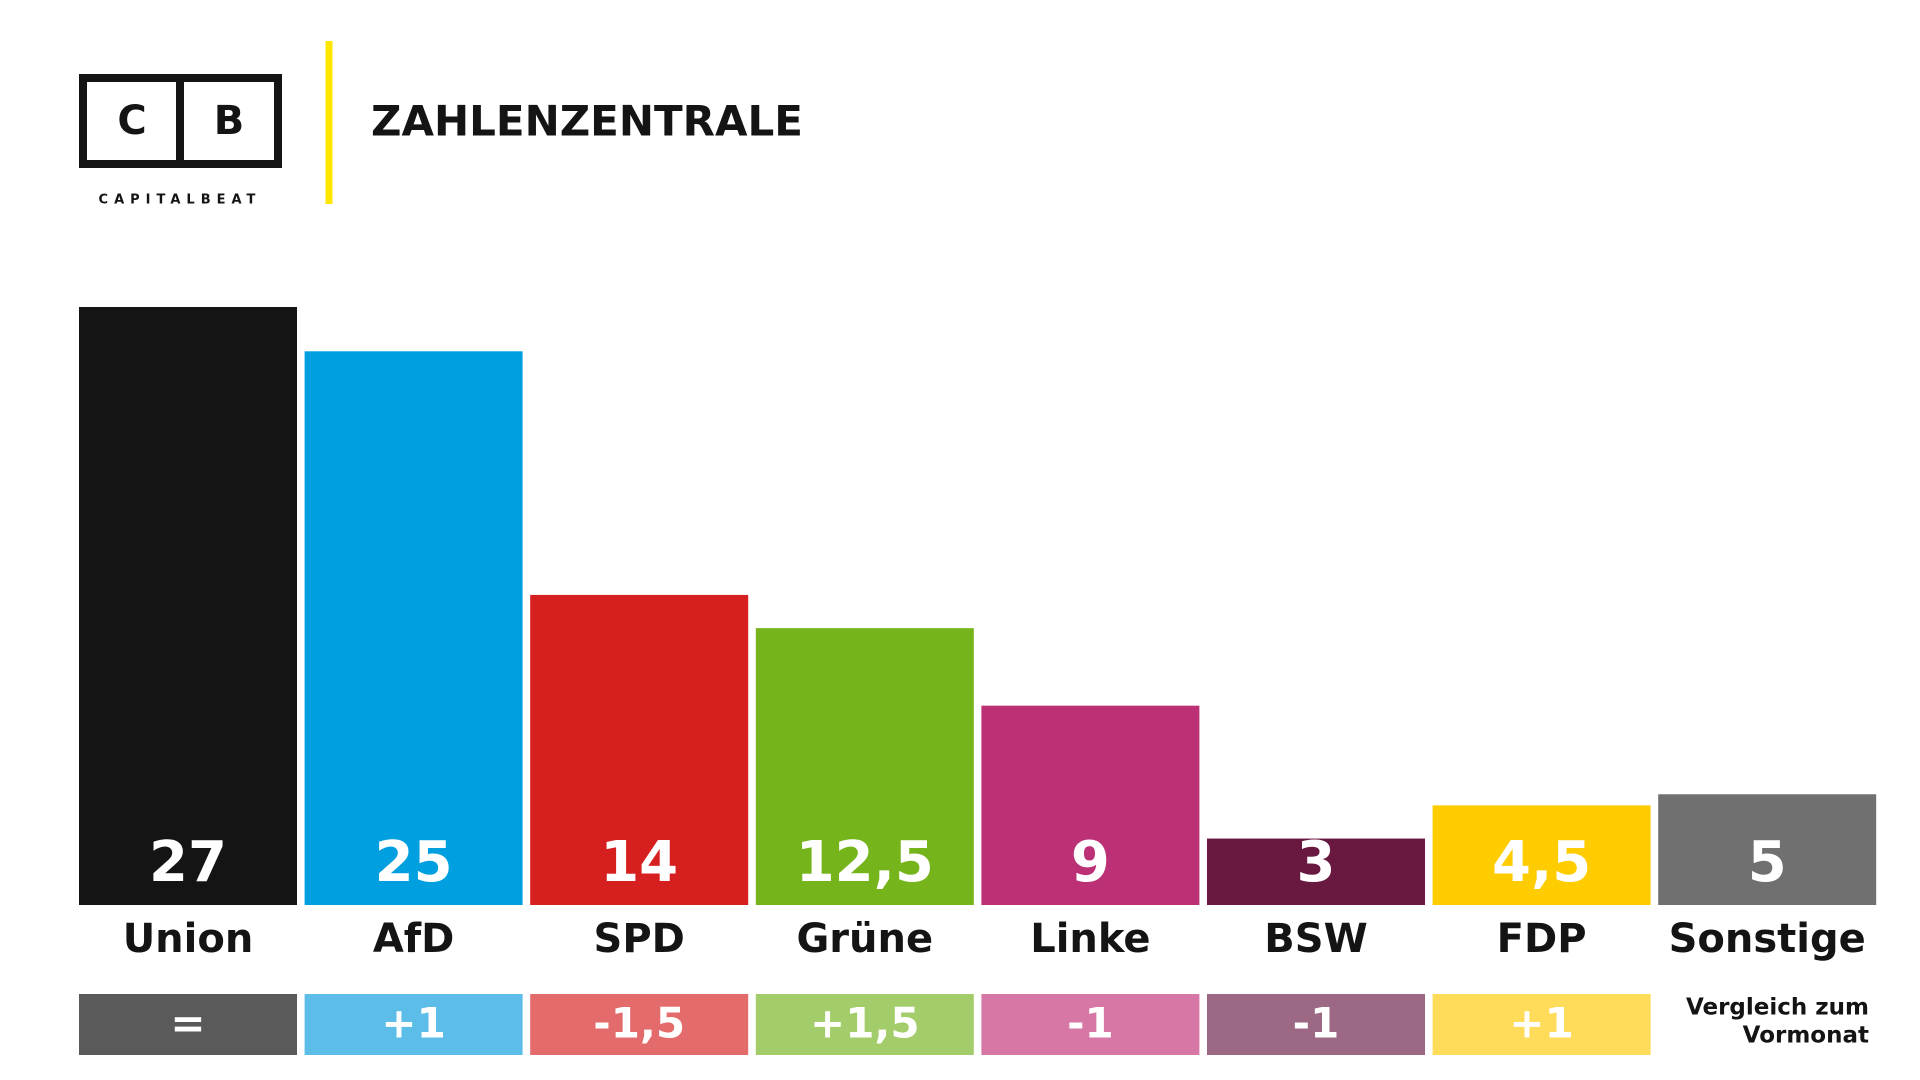  I want to click on category-label: BSW, so click(1315, 939).